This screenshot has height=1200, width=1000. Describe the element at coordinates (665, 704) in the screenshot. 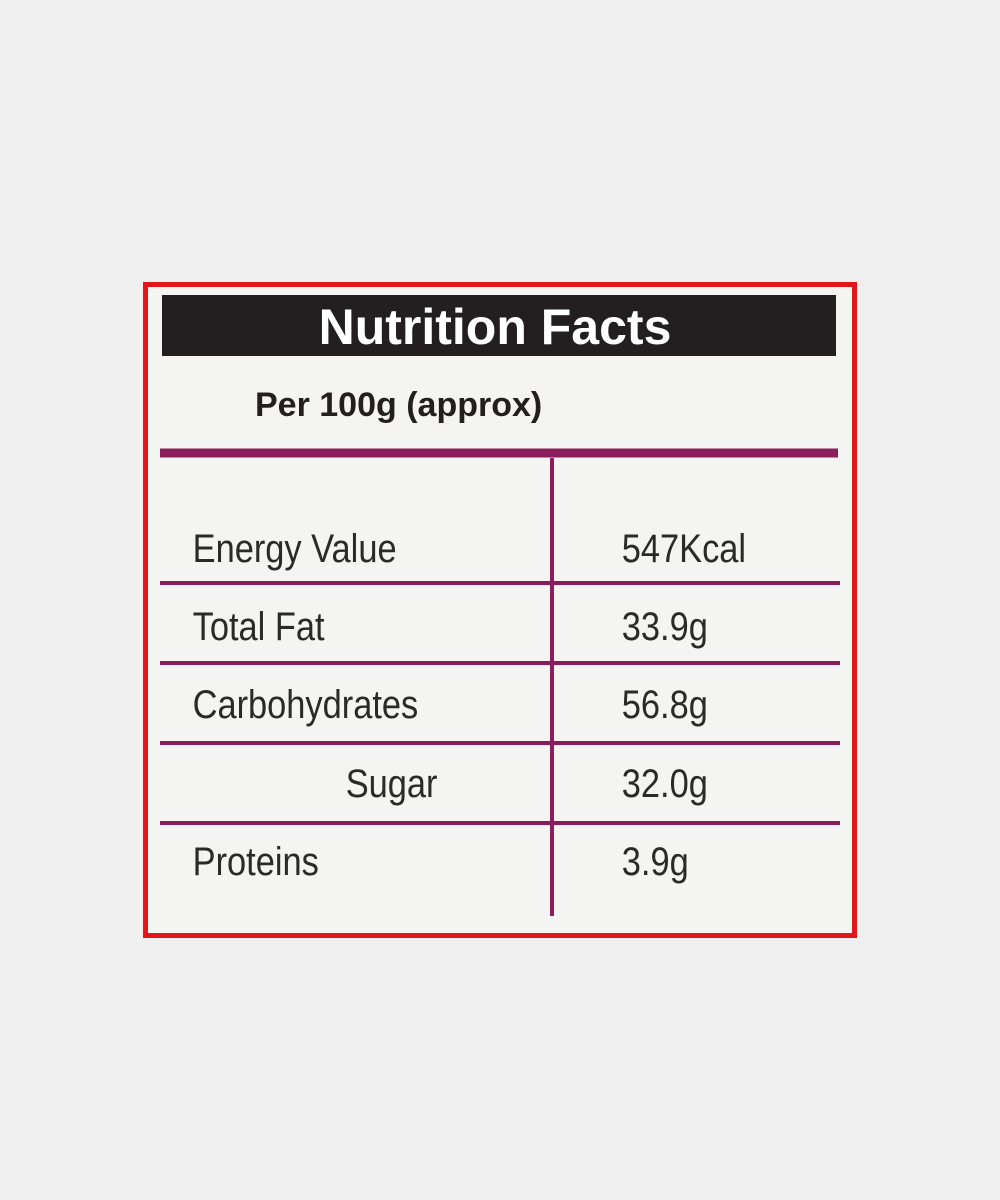

I see `nutrient-value: 56.8g` at that location.